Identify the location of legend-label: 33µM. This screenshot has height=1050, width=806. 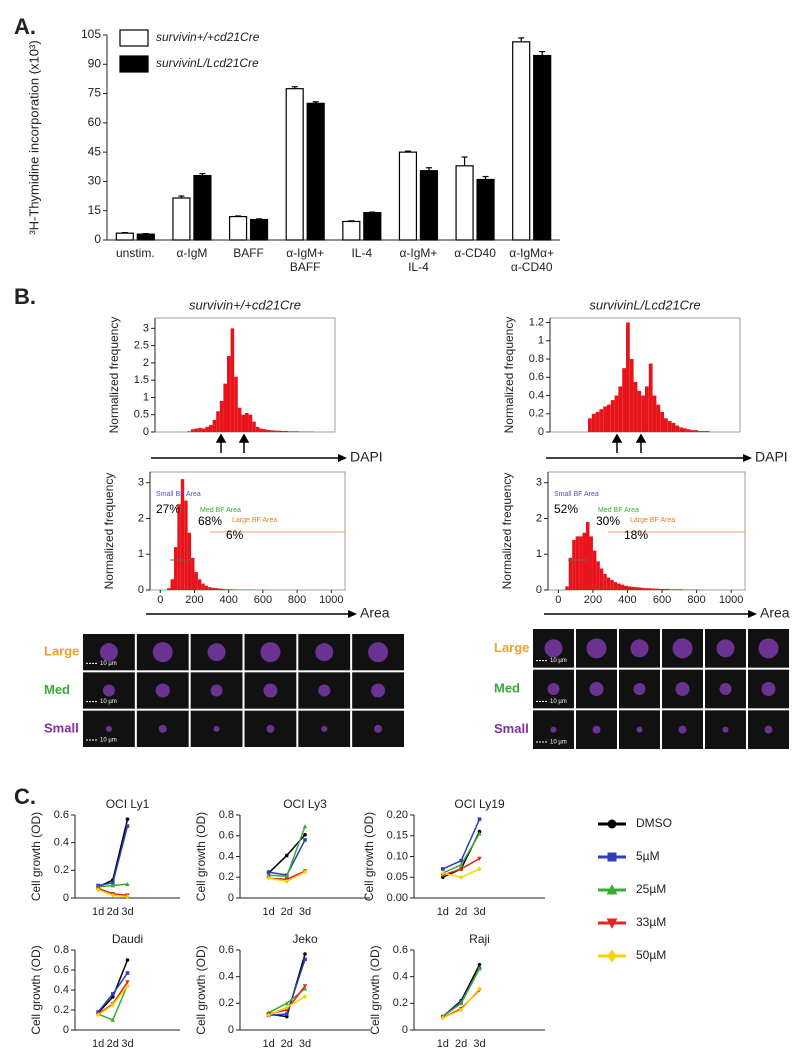
(651, 922).